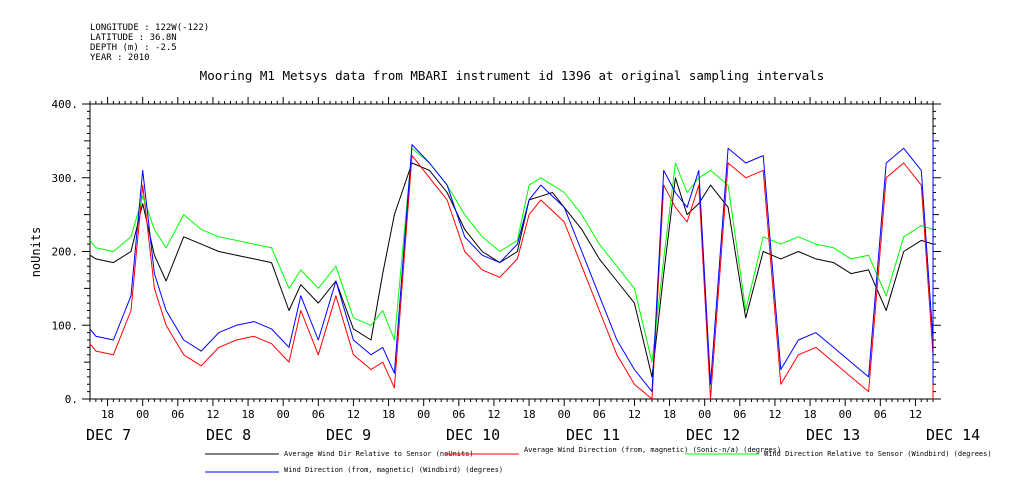  I want to click on y-tick-label: 100., so click(65, 325).